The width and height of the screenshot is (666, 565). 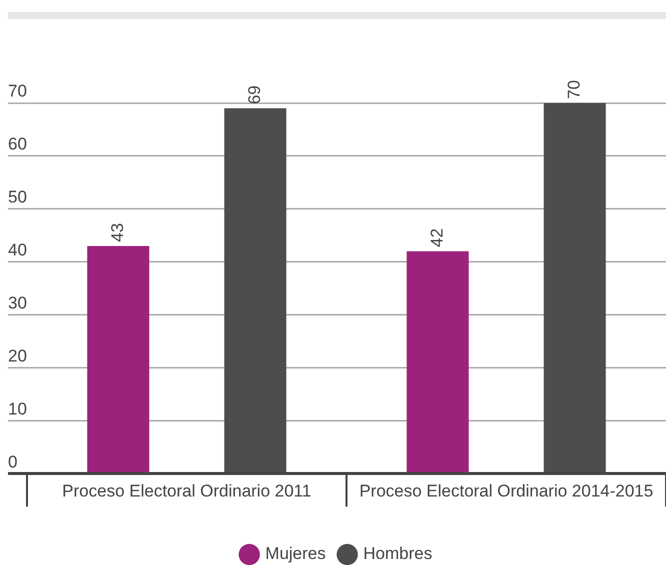 I want to click on data-label: 70, so click(x=574, y=89).